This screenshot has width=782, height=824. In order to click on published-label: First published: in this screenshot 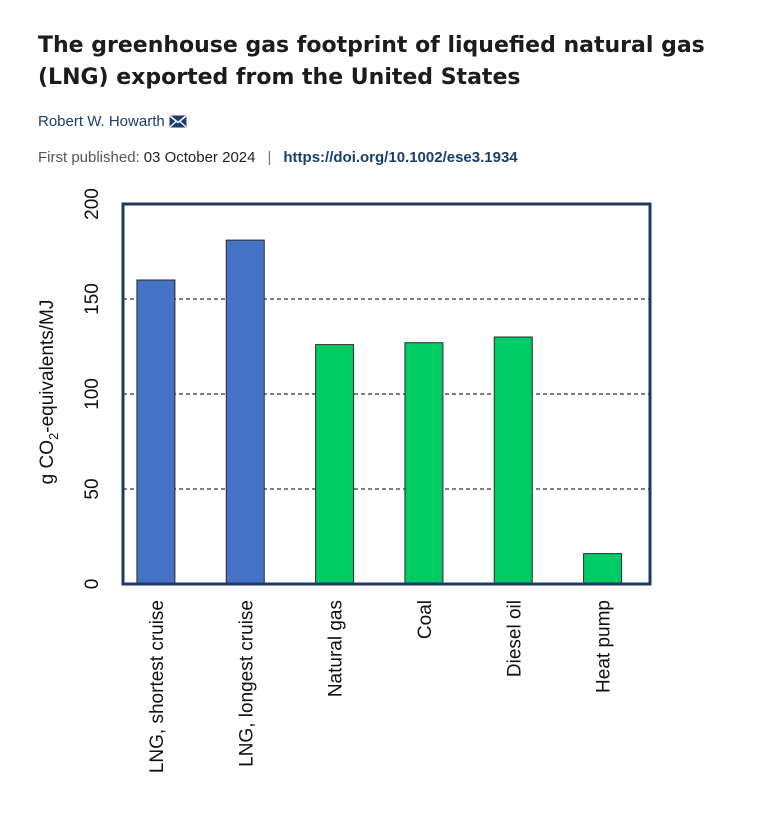, I will do `click(89, 157)`.